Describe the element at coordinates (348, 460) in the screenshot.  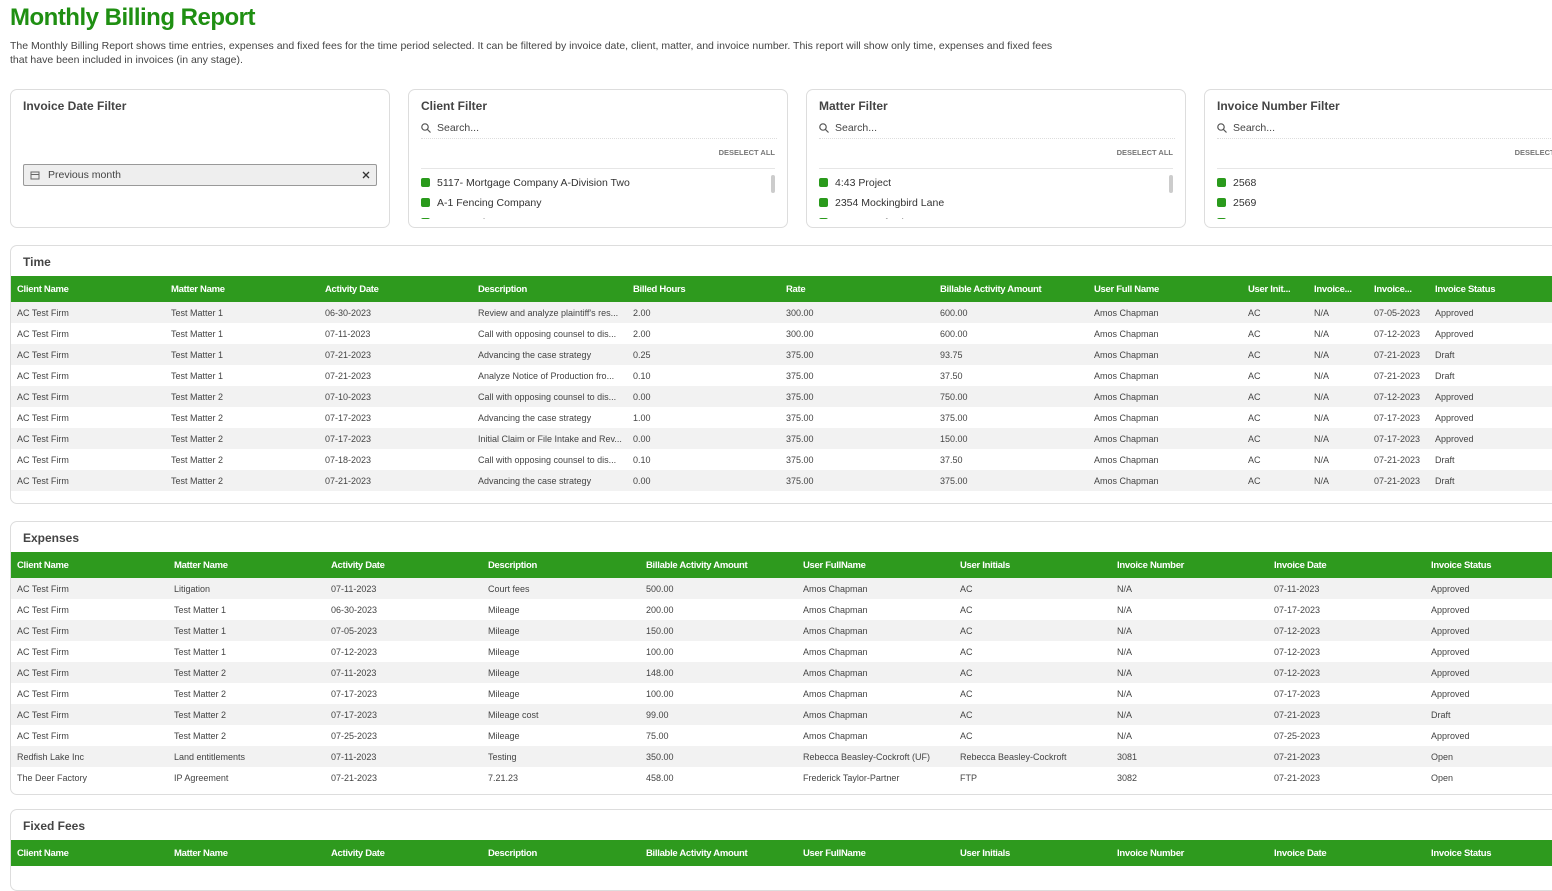
I see `table-cell: 07-18-2023` at that location.